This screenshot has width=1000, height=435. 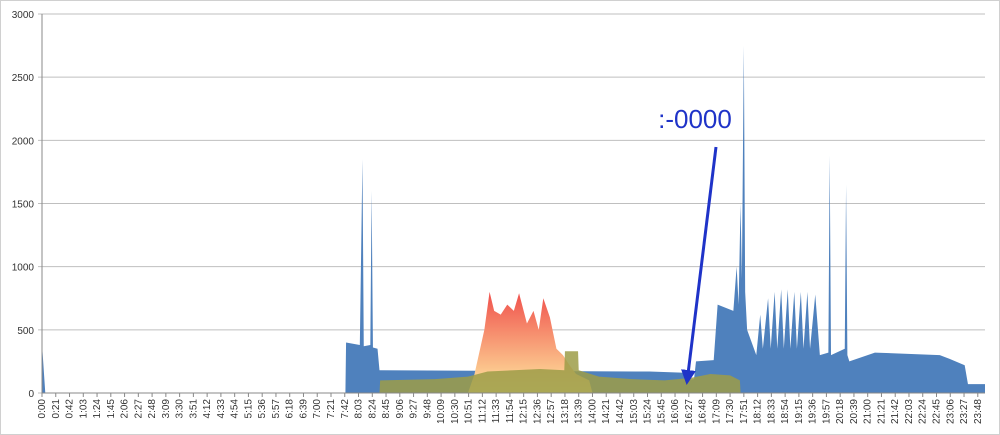 I want to click on x-tick-label: 17:51, so click(x=744, y=411).